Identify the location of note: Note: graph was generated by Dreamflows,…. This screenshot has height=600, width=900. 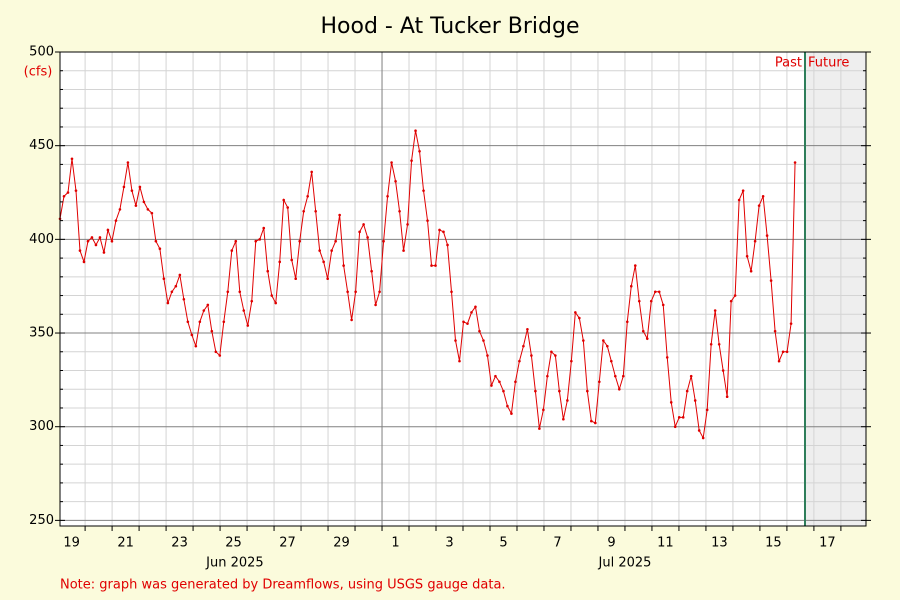
(283, 585).